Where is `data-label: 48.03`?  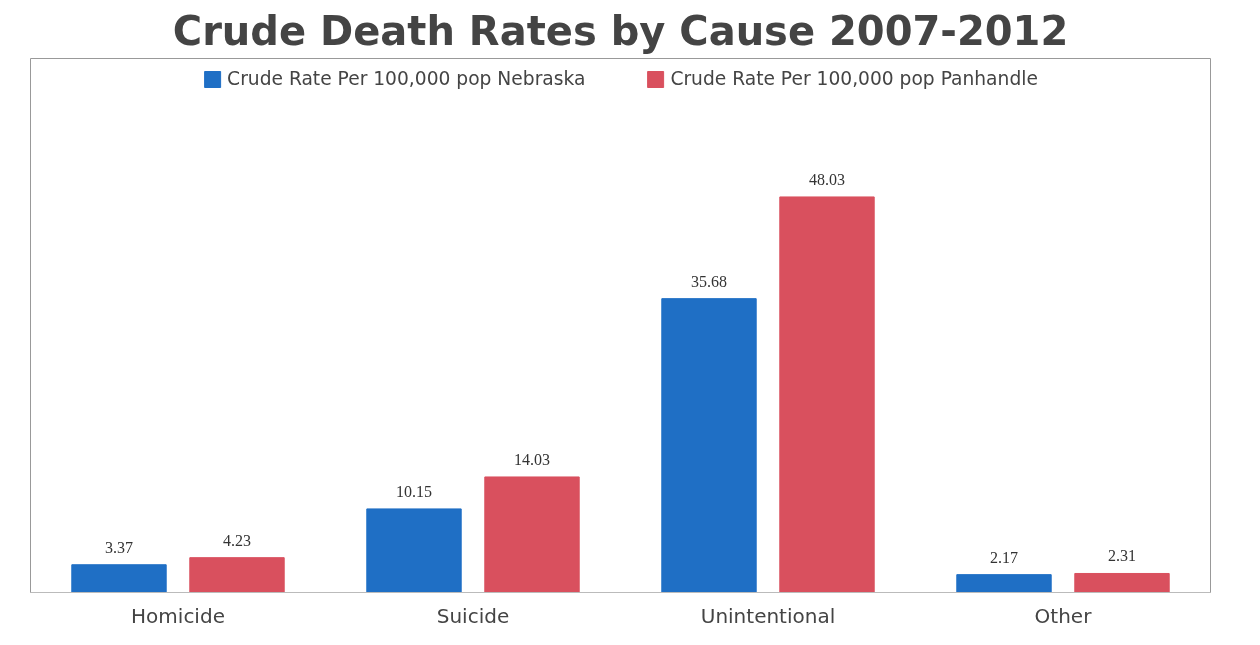
data-label: 48.03 is located at coordinates (827, 179).